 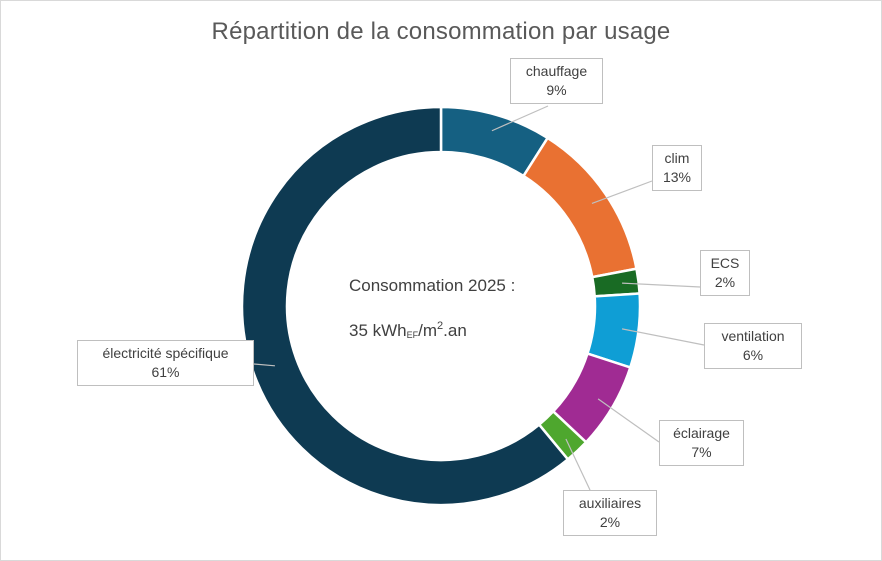 I want to click on data-label-name: clim, so click(x=677, y=158).